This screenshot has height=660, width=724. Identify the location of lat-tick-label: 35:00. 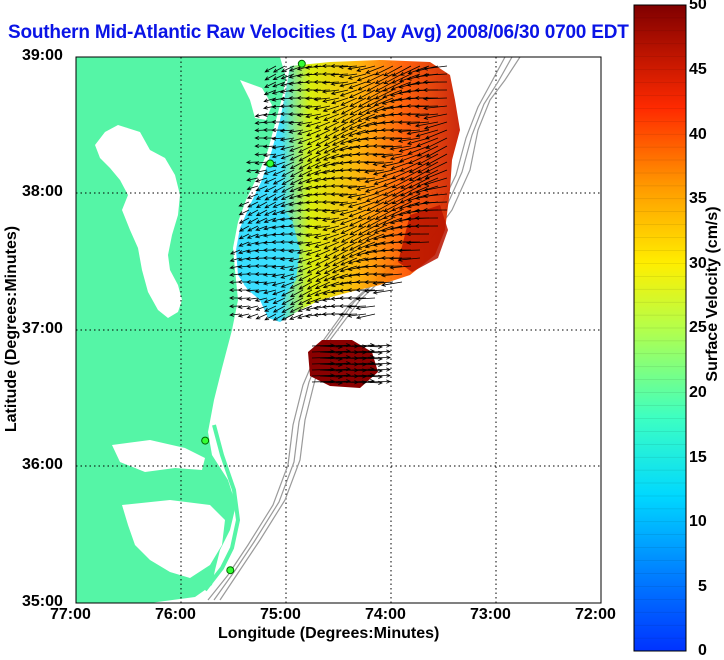
(42, 601).